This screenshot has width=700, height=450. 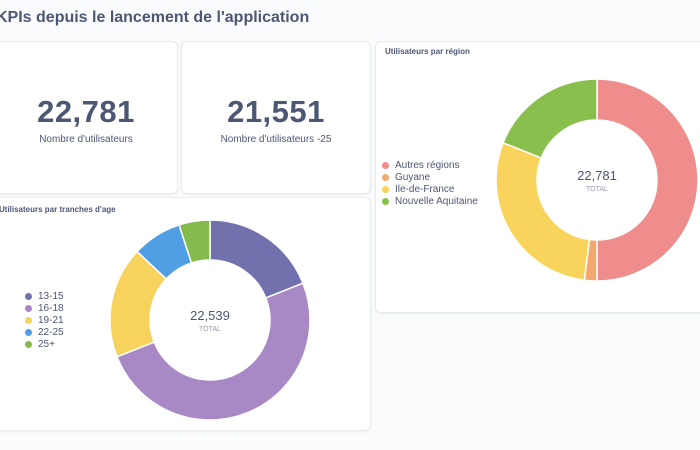 What do you see at coordinates (210, 315) in the screenshot?
I see `donut-total: 22,539` at bounding box center [210, 315].